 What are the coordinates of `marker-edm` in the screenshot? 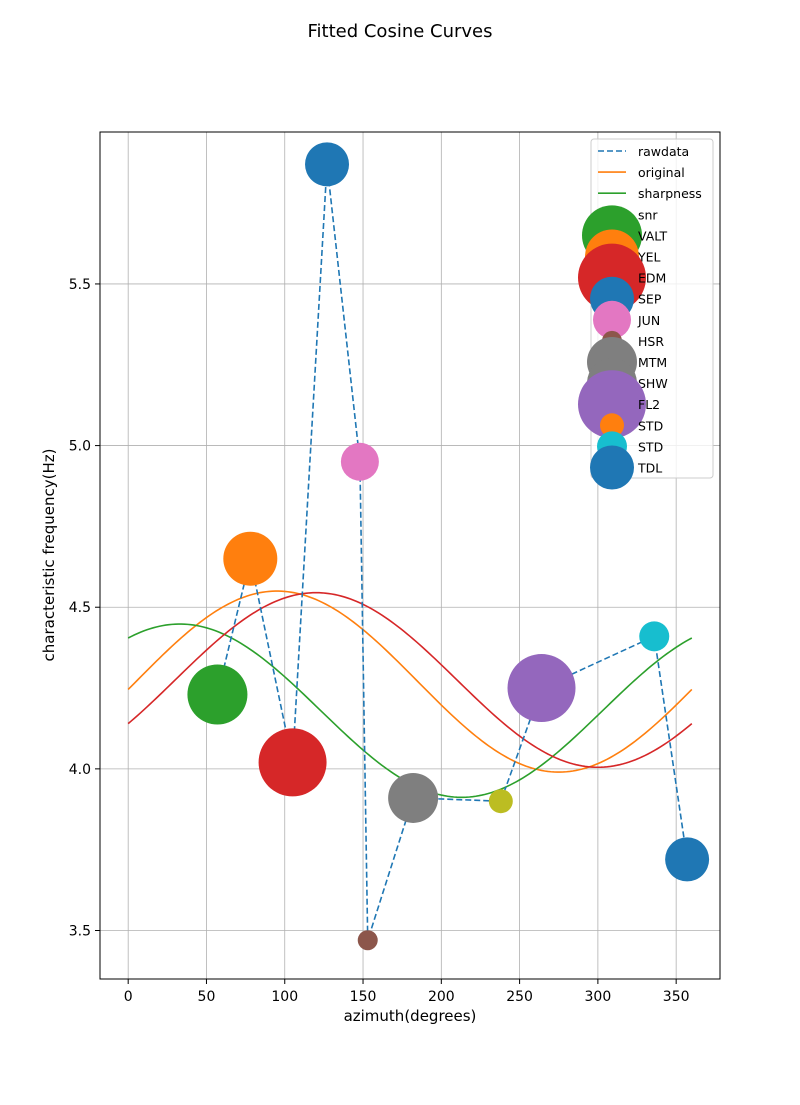 It's located at (292, 762).